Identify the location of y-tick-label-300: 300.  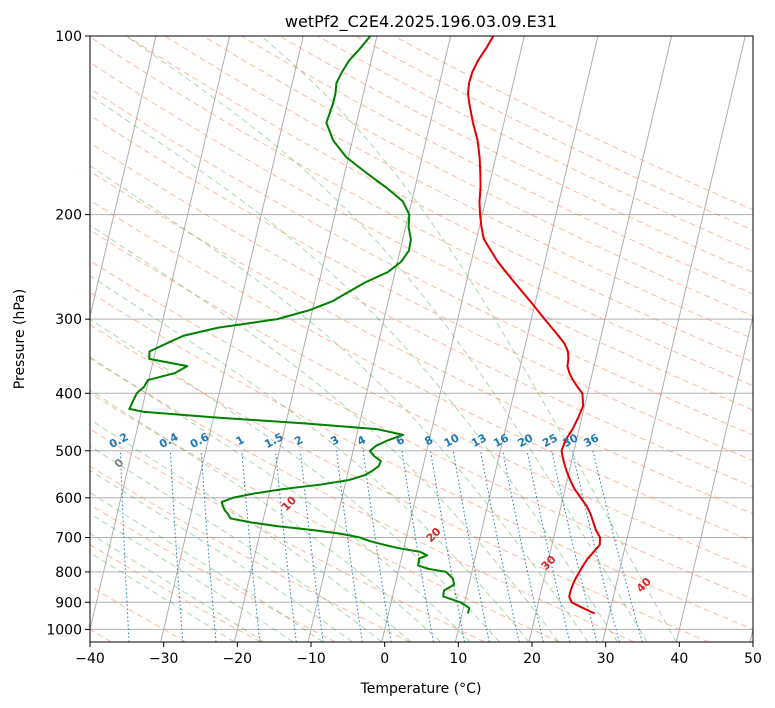
(68, 320).